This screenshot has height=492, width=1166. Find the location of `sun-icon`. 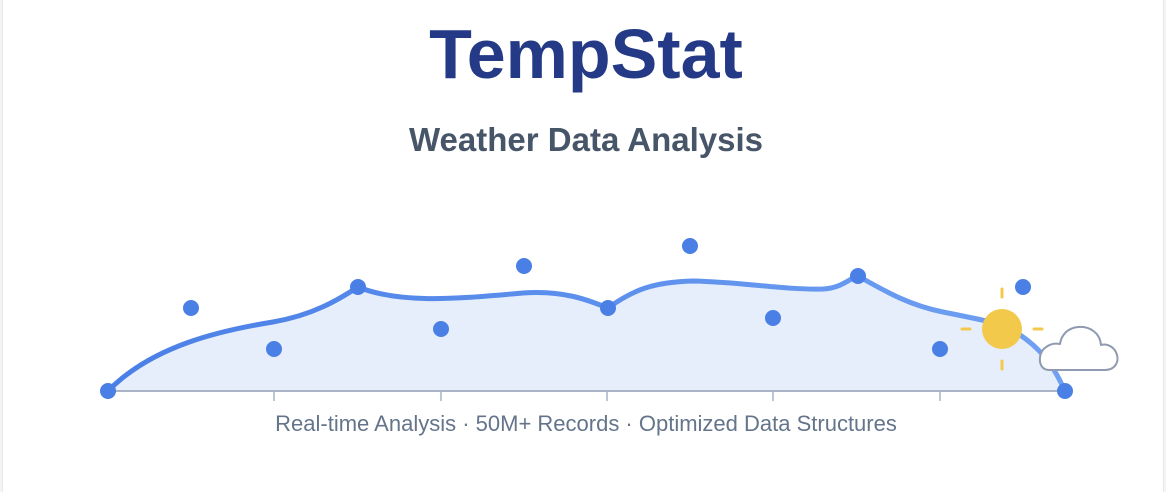

sun-icon is located at coordinates (1002, 329).